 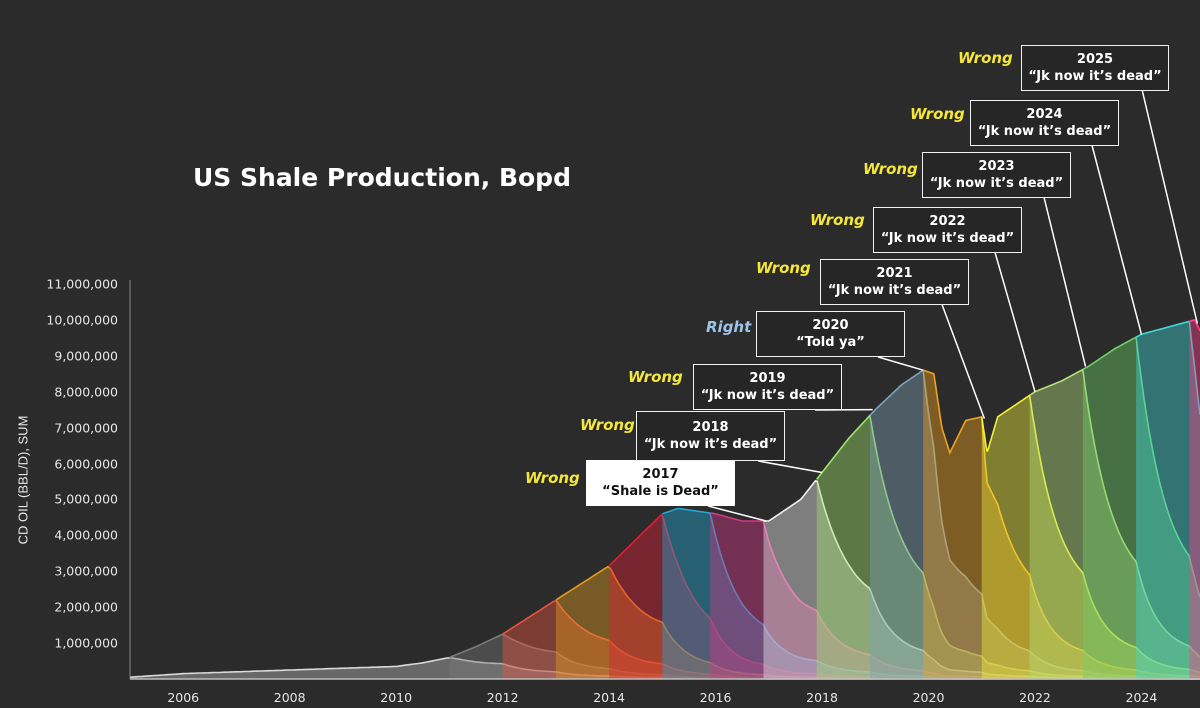 I want to click on x-tick-label: 2018, so click(x=822, y=697).